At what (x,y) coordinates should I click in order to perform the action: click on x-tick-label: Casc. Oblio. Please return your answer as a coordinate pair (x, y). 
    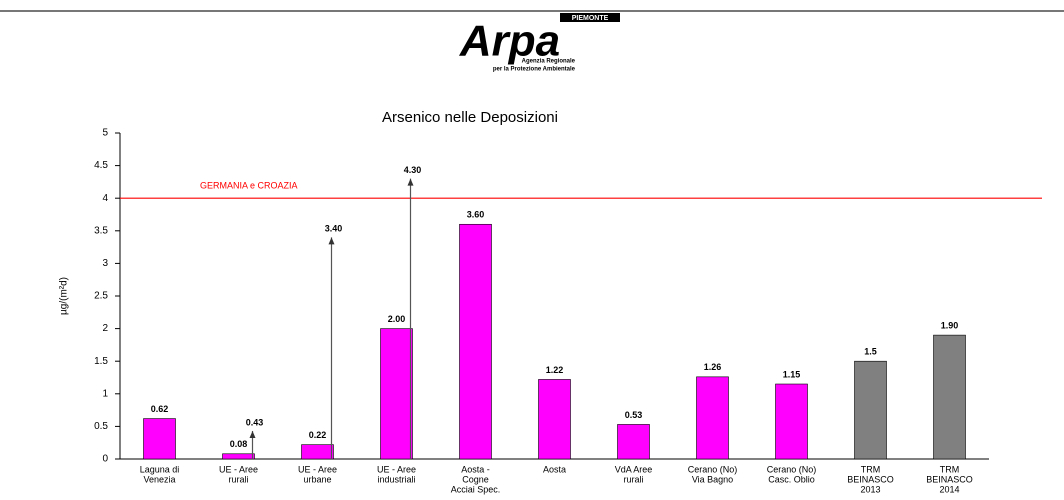
    Looking at the image, I should click on (791, 479).